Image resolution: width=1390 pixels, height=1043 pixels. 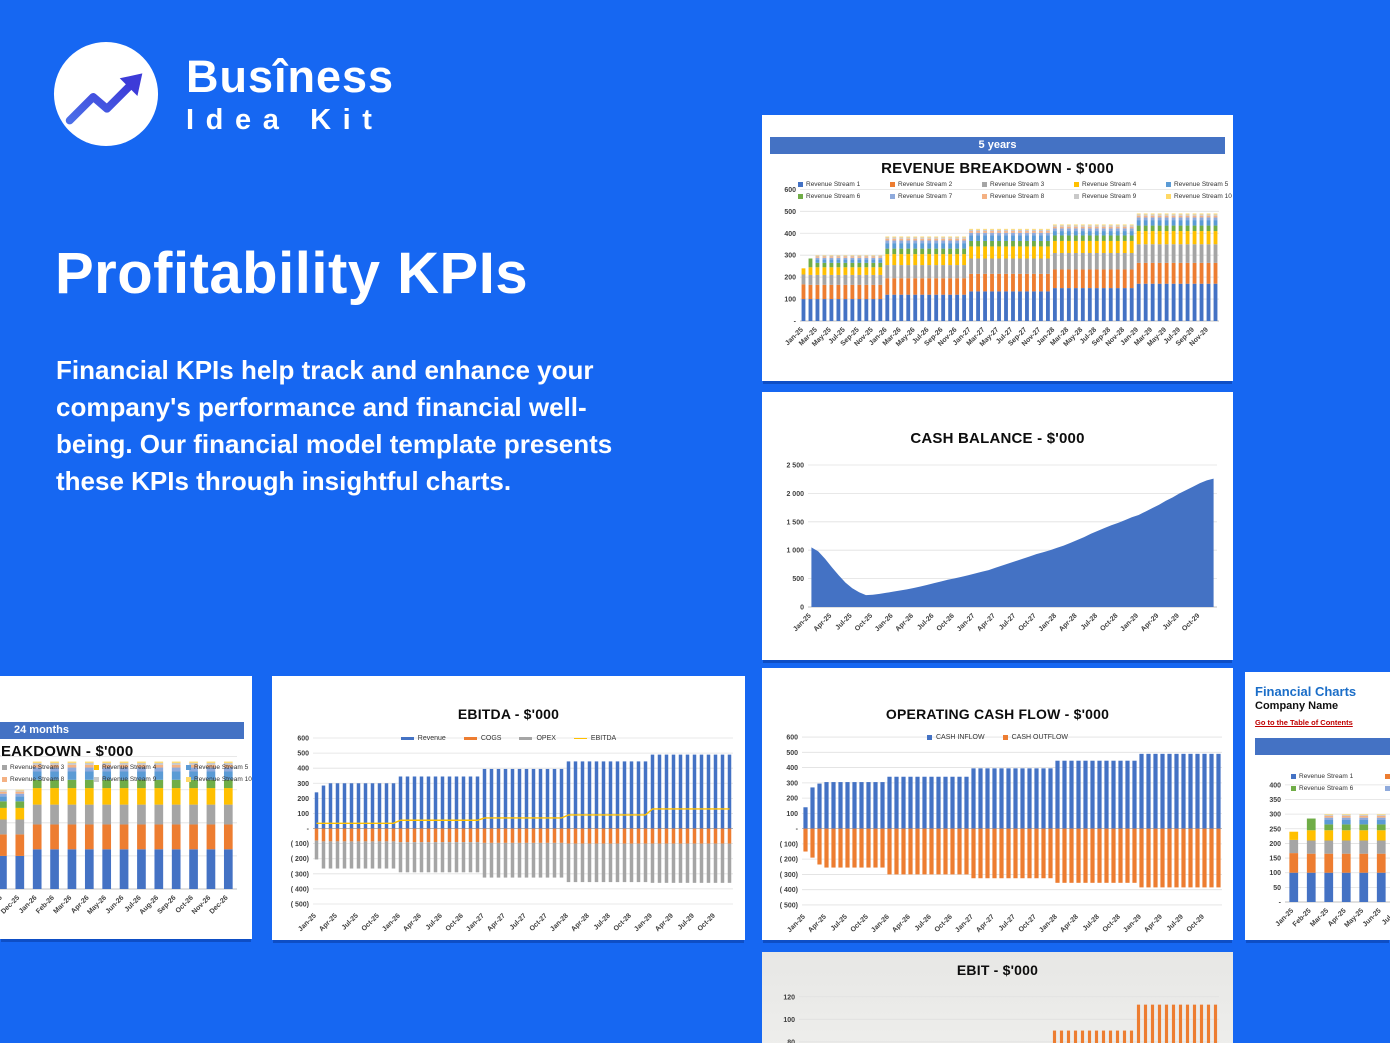 I want to click on chart-legend: CASH INFLOW CASH OUTFLOW, so click(x=997, y=737).